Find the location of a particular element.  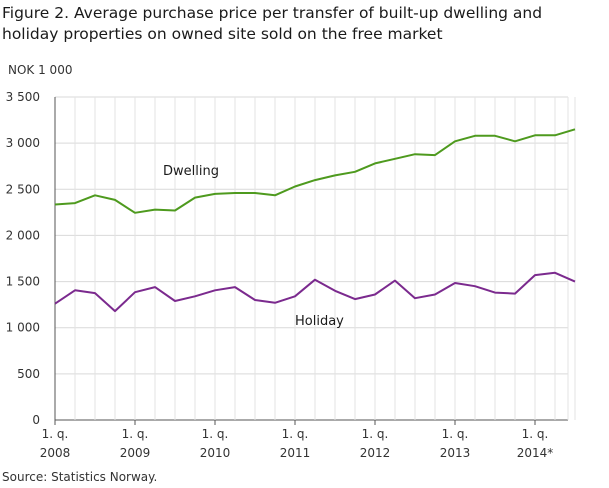

y-tick-label: 3 000 is located at coordinates (23, 143).